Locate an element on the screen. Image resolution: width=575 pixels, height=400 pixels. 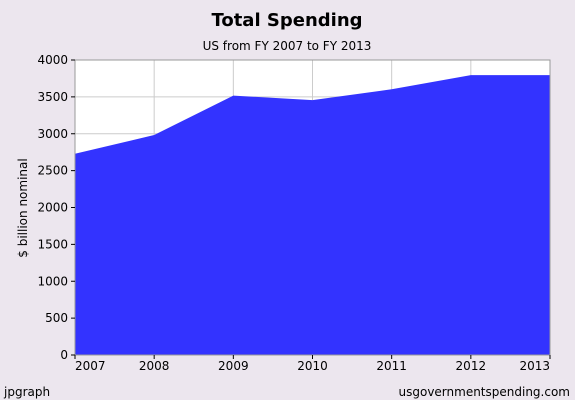
y-tick-label: 2000 is located at coordinates (52, 208).